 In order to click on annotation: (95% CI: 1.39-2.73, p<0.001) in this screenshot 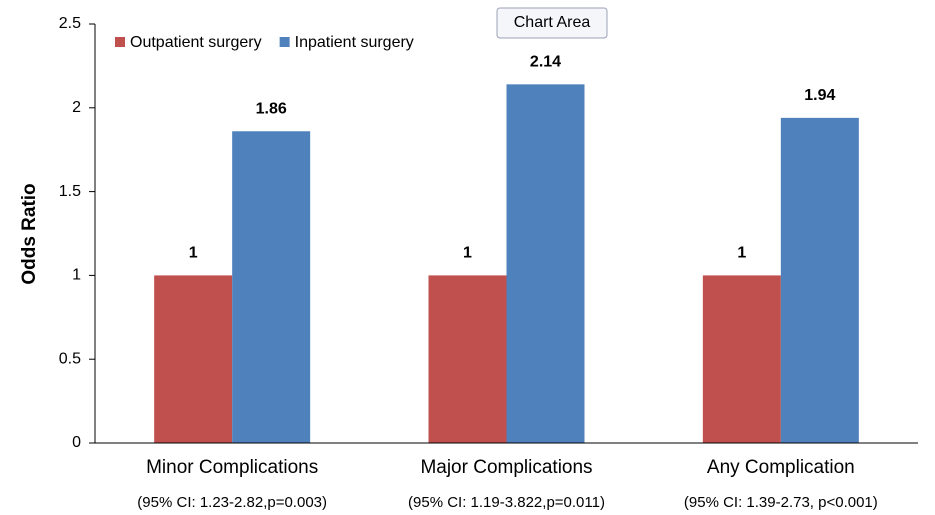, I will do `click(781, 502)`.